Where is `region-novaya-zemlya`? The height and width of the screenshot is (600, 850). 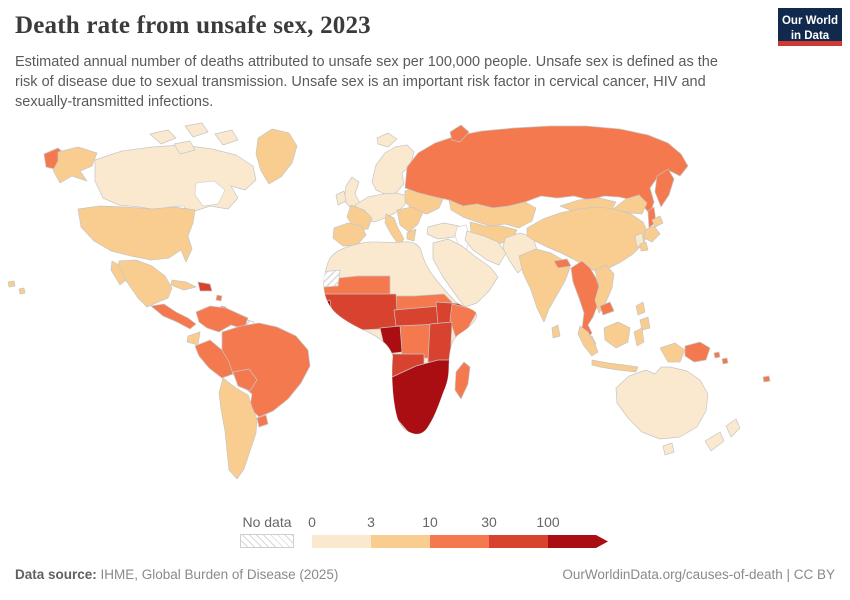 region-novaya-zemlya is located at coordinates (459, 133).